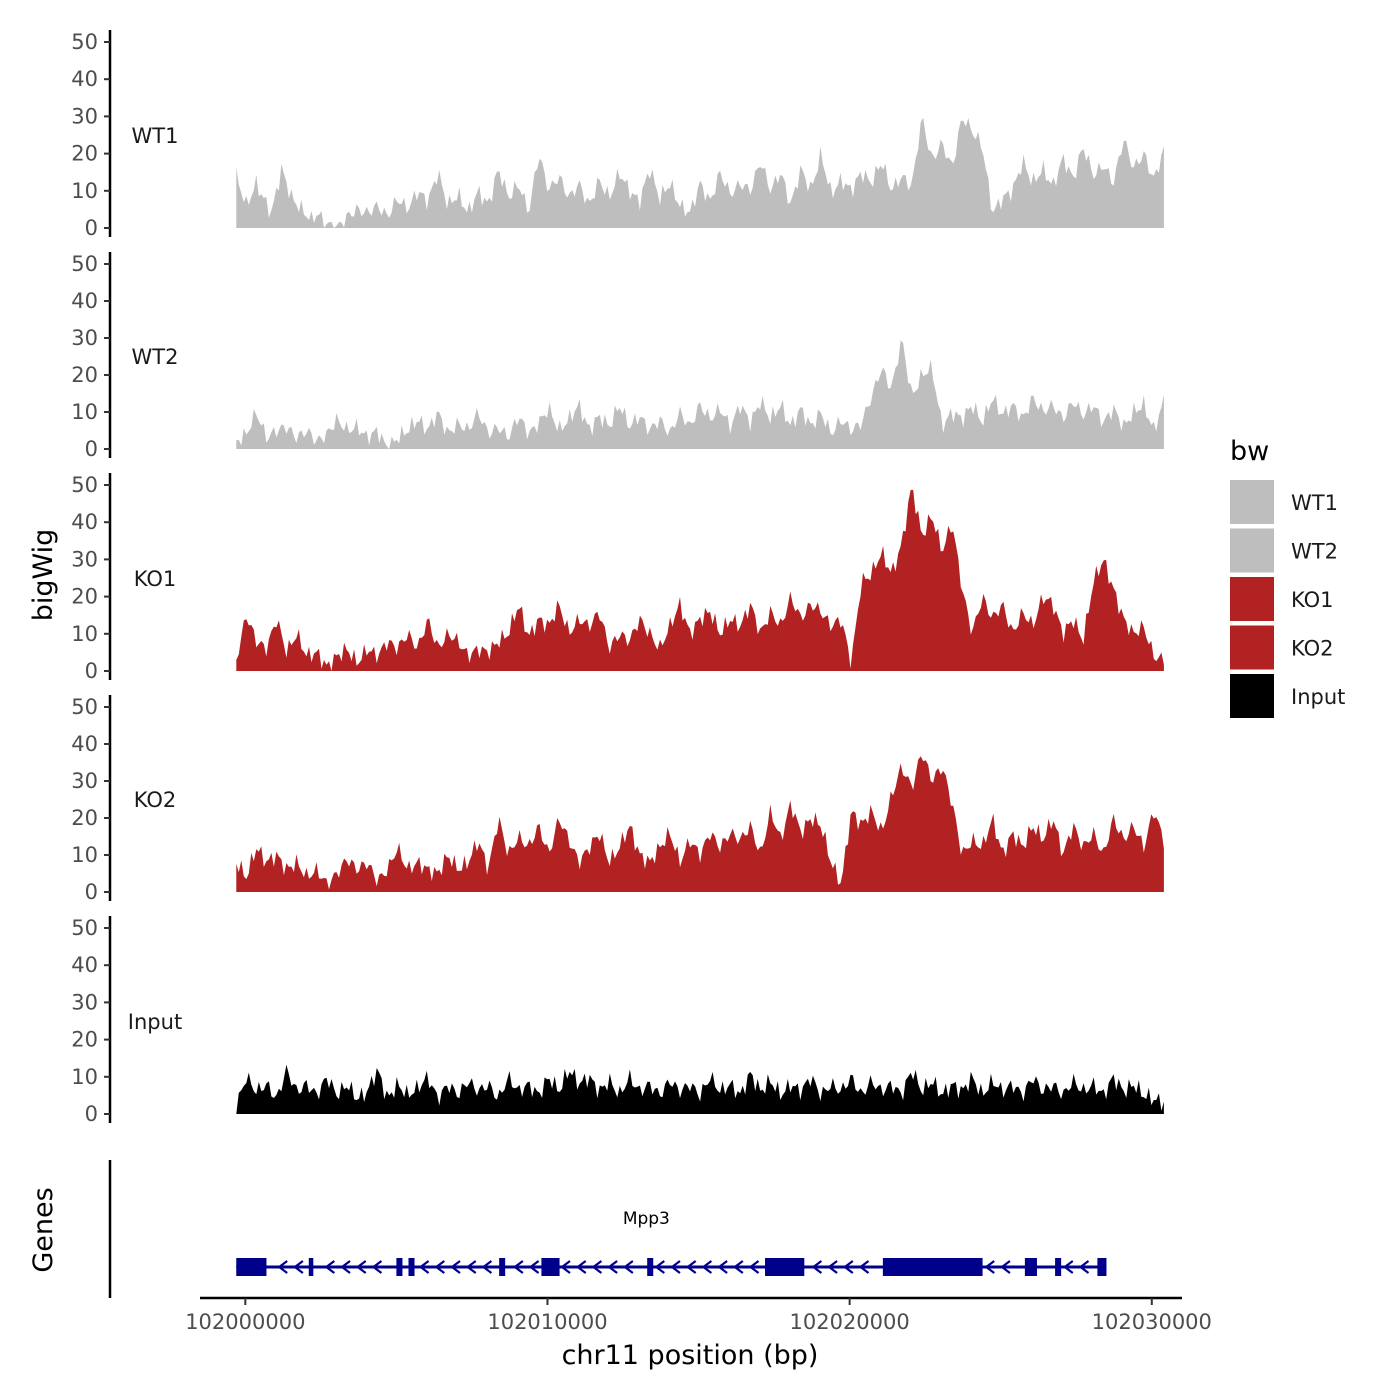 The image size is (1400, 1400). Describe the element at coordinates (850, 1322) in the screenshot. I see `x-tick-label: 102020000` at that location.